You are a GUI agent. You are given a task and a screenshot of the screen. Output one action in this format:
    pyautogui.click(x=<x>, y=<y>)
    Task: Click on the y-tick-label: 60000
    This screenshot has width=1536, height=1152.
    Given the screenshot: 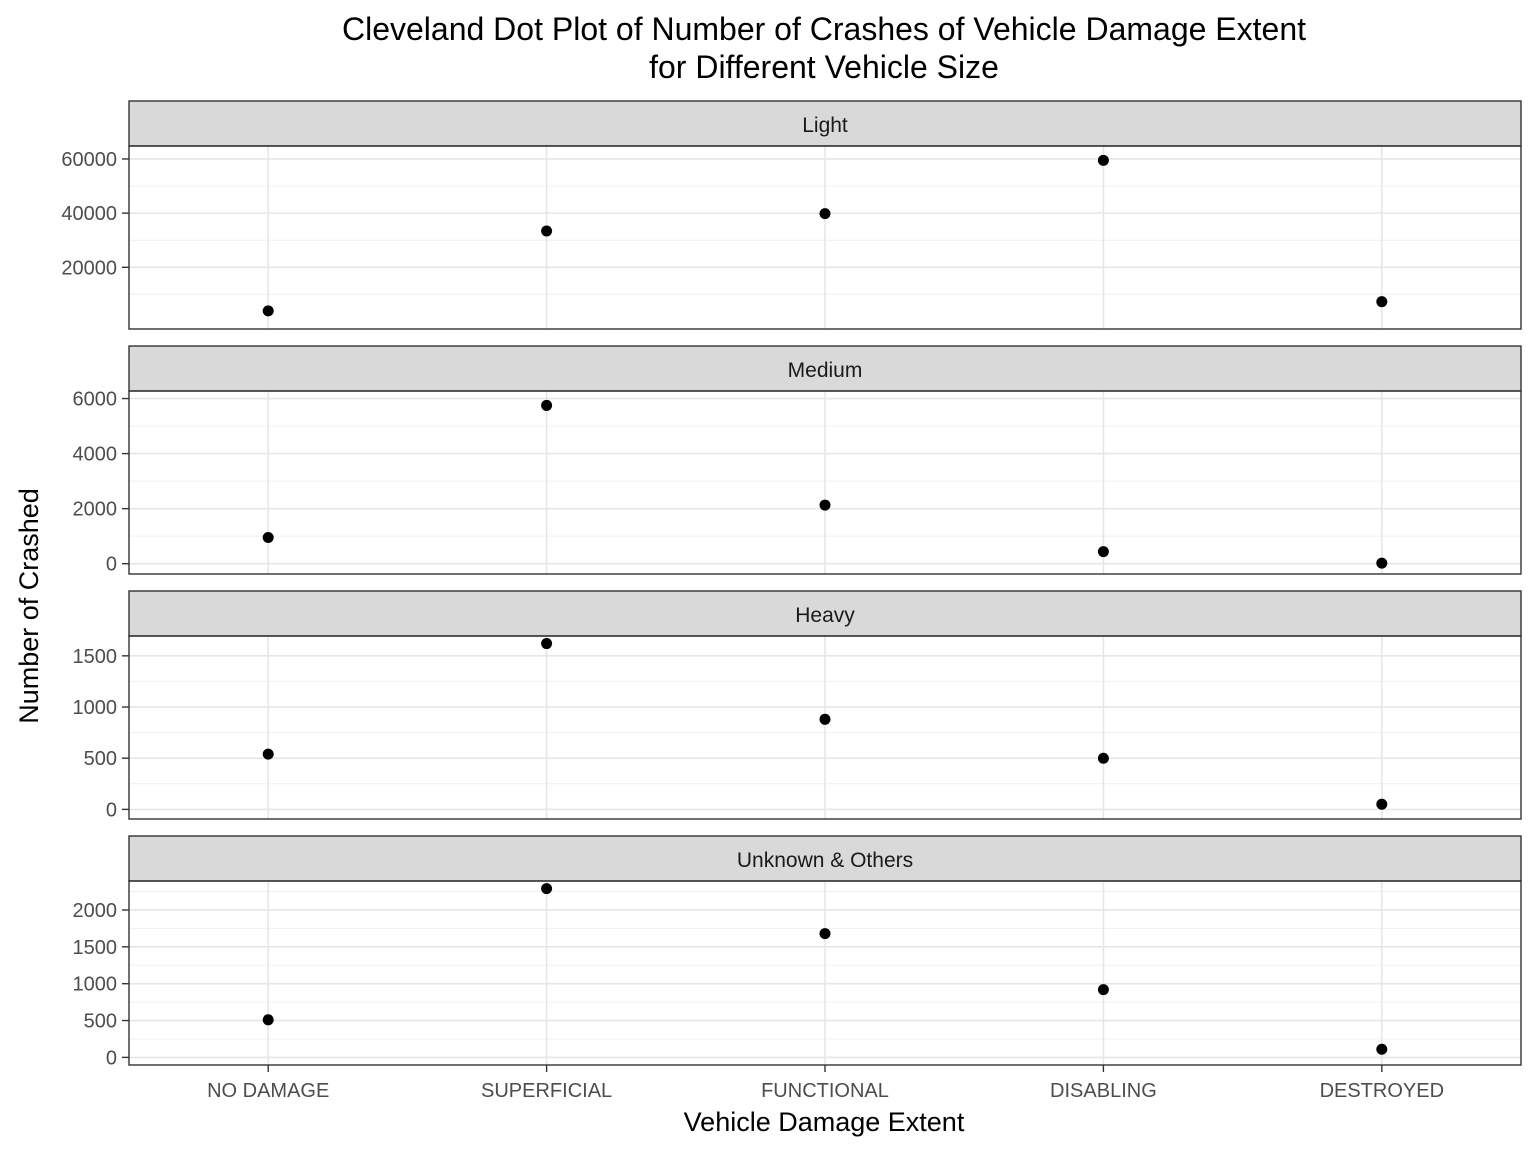 What is the action you would take?
    pyautogui.click(x=89, y=160)
    